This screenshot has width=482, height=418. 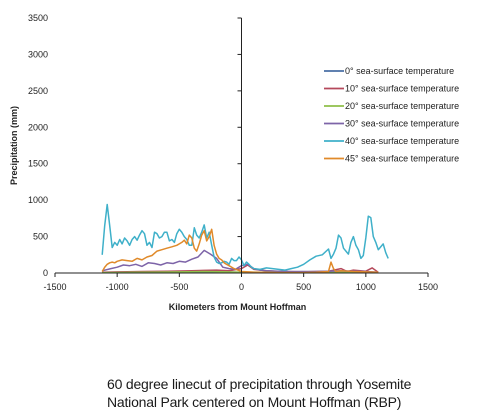 What do you see at coordinates (14, 145) in the screenshot?
I see `y-axis-label: Precipitation (mm)` at bounding box center [14, 145].